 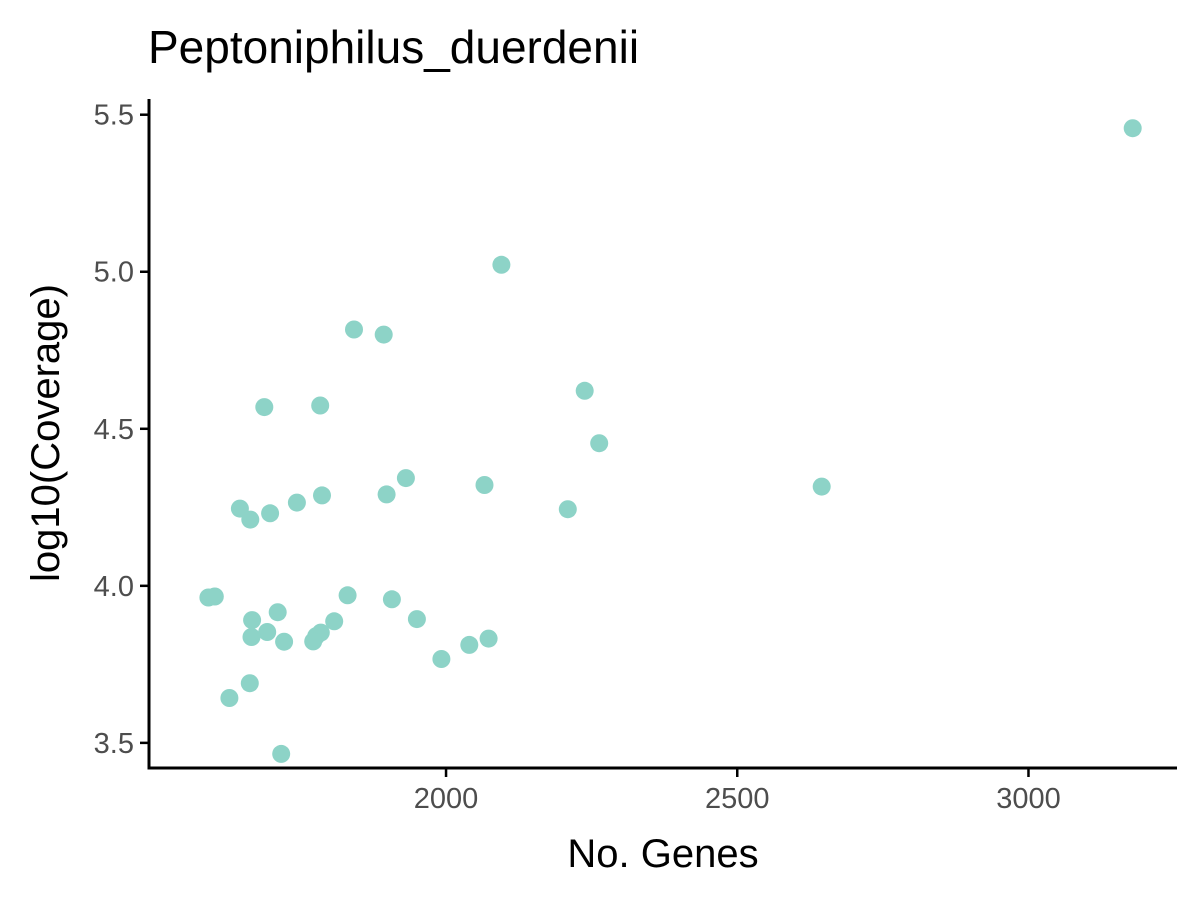 What do you see at coordinates (393, 47) in the screenshot?
I see `chart-title: Peptoniphilus_duerdenii` at bounding box center [393, 47].